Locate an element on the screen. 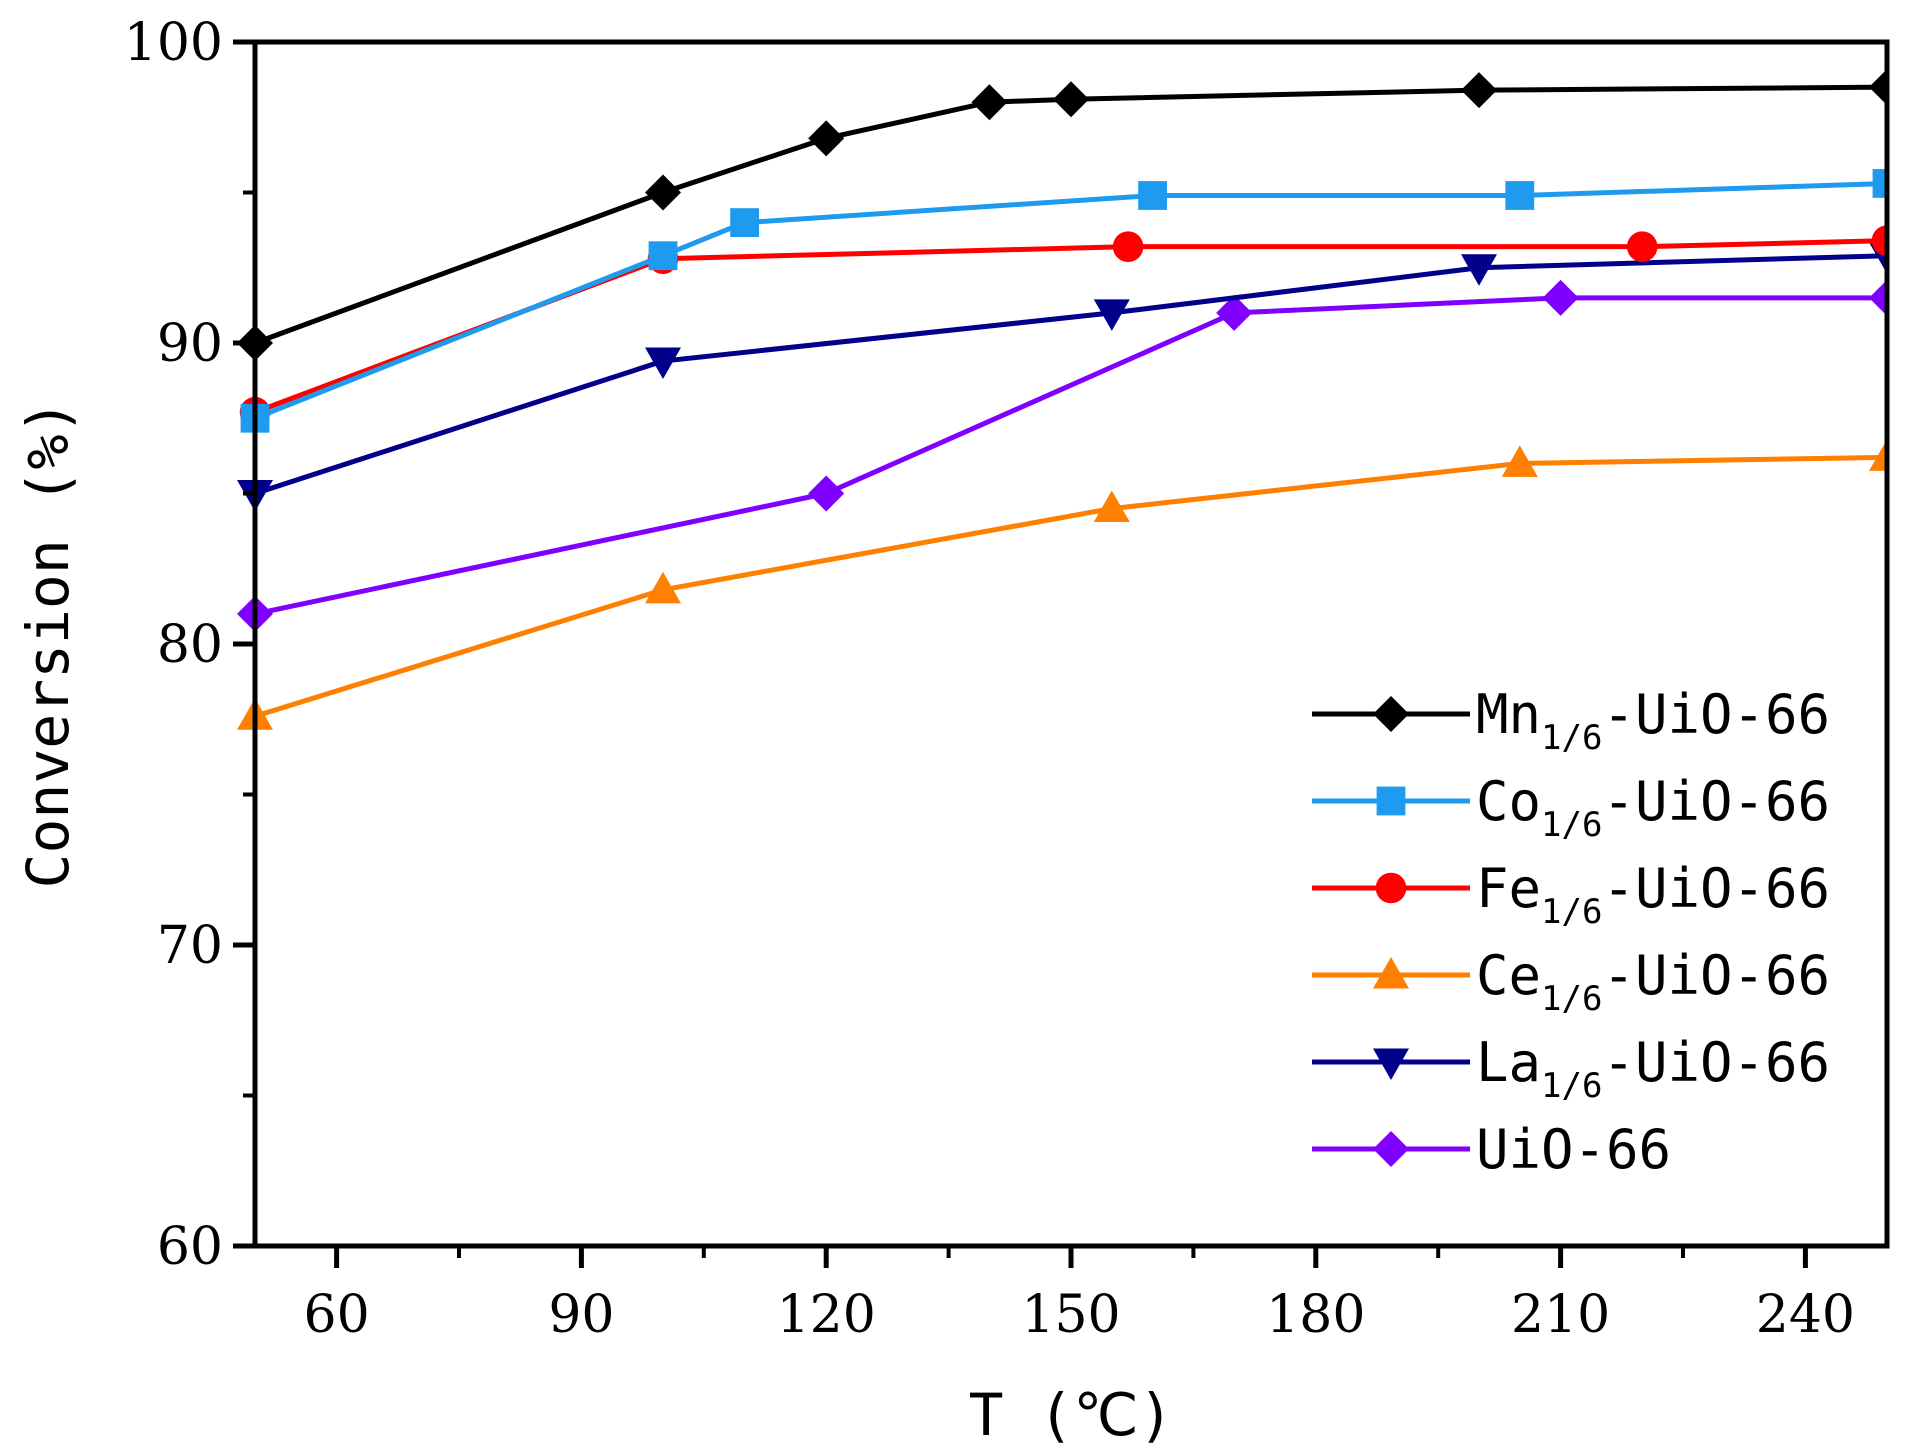 This screenshot has height=1455, width=1907. legend-label-uio-66: UiO-66 is located at coordinates (1573, 1149).